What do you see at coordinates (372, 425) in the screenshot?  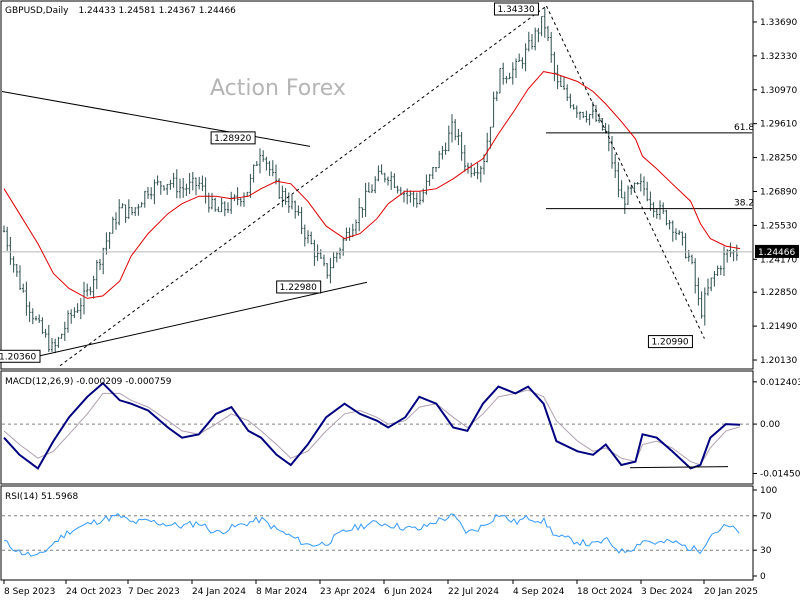 I see `macd-main-line` at bounding box center [372, 425].